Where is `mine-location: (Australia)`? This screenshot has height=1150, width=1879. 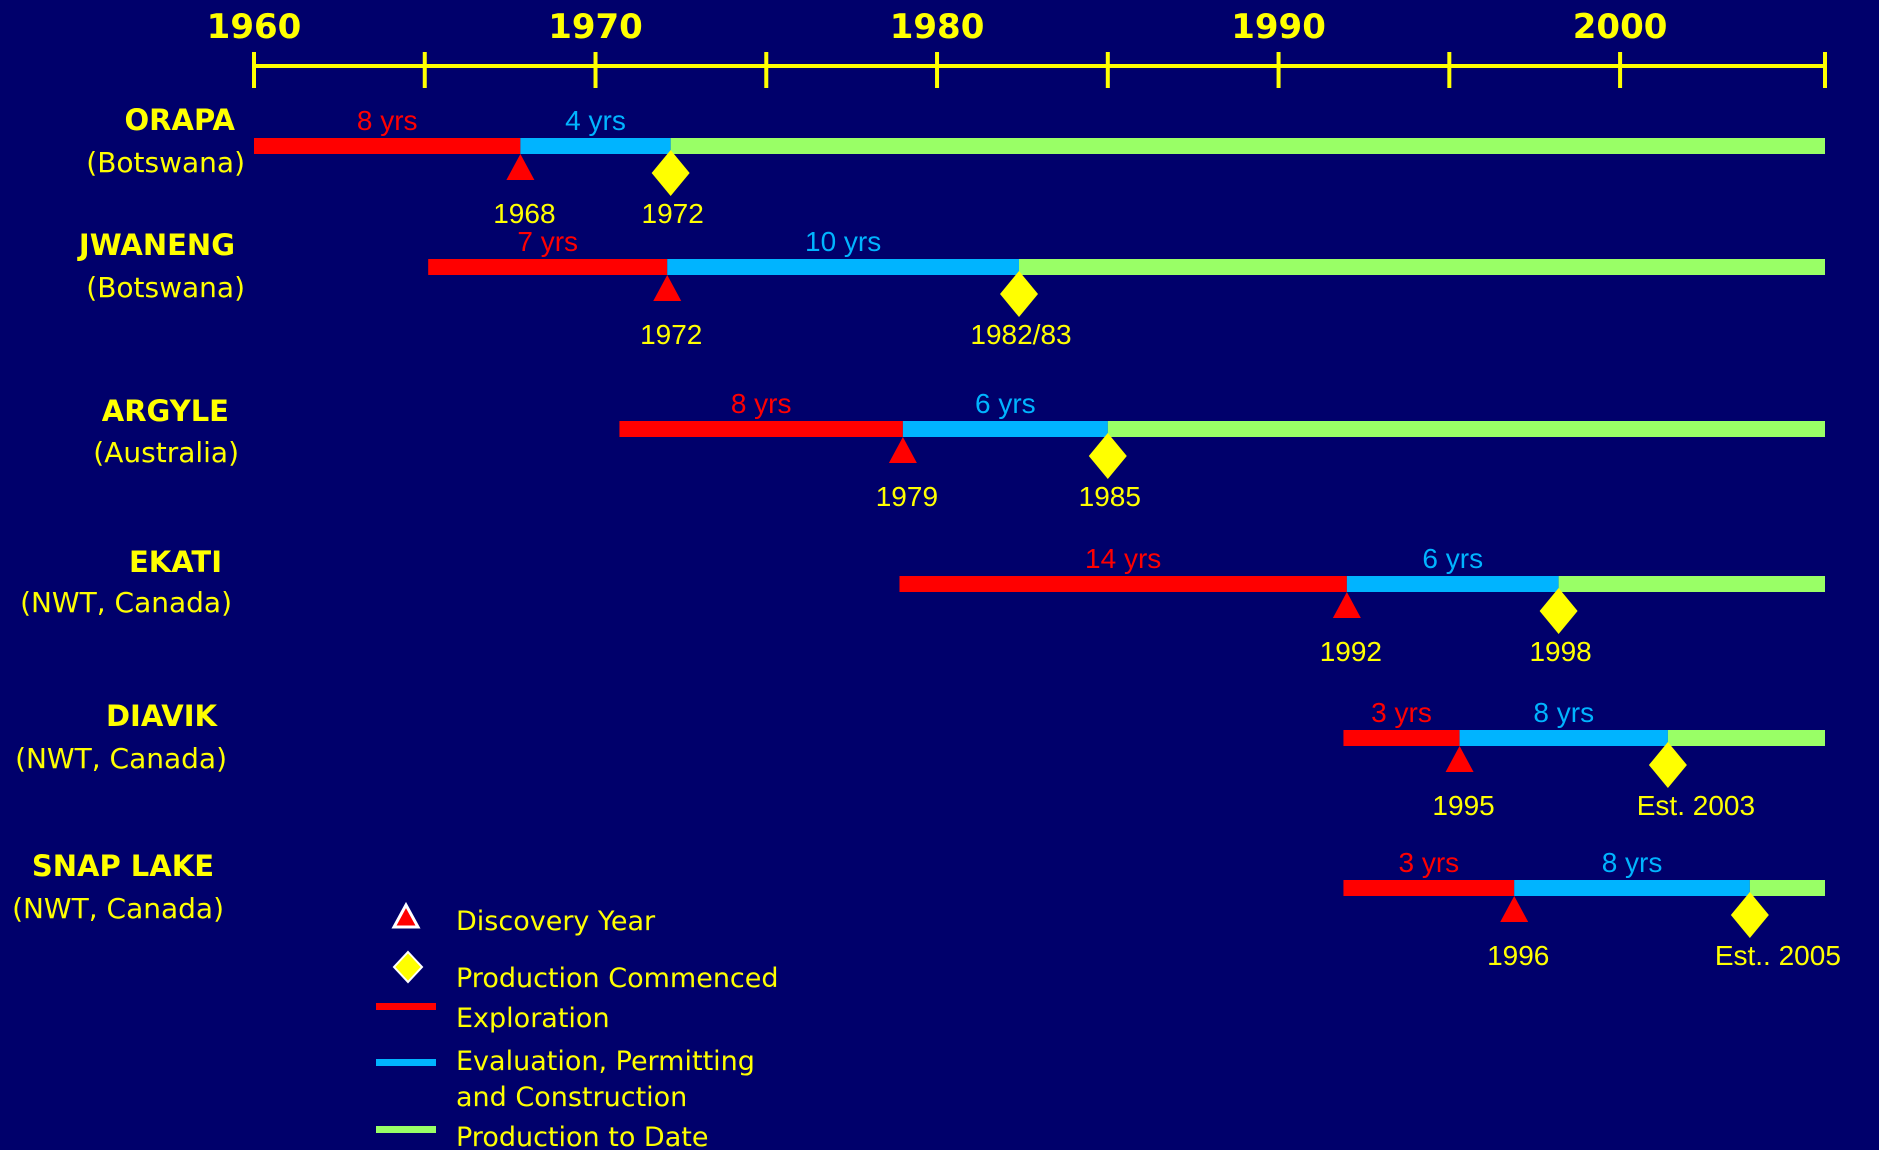 mine-location: (Australia) is located at coordinates (166, 452).